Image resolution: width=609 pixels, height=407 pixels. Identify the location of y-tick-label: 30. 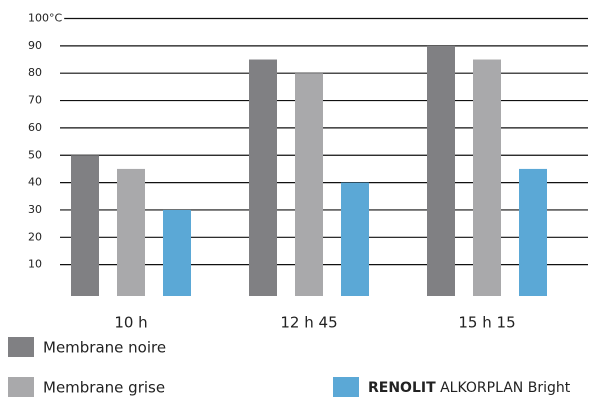
(35, 209).